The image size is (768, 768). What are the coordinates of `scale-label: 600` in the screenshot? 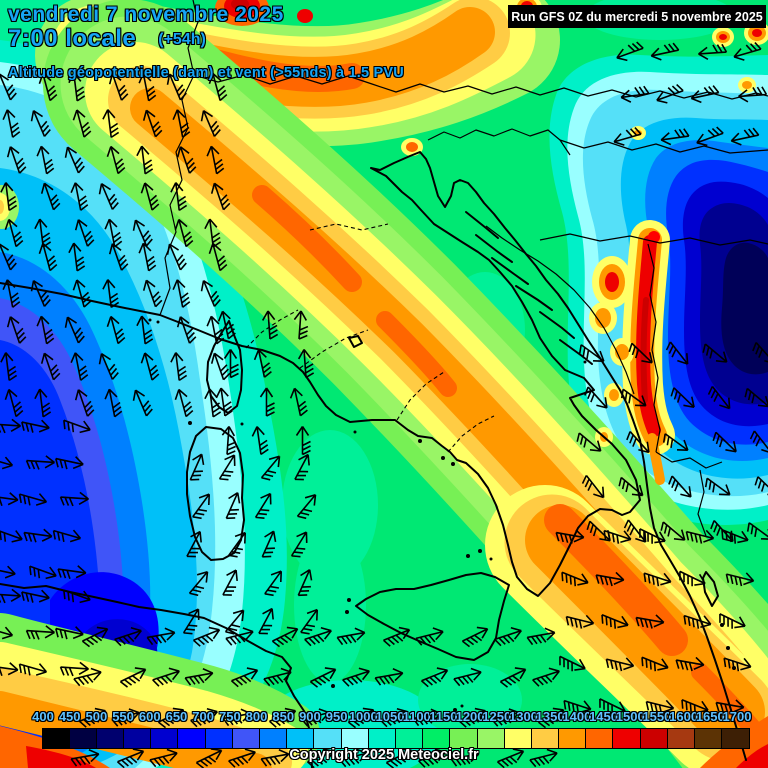 It's located at (149, 716).